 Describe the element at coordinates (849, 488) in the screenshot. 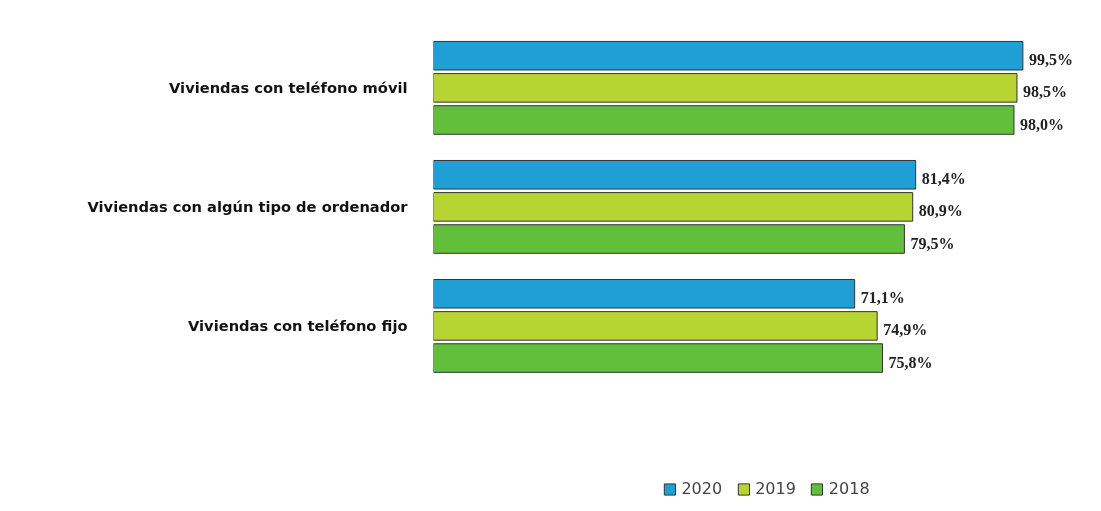

I see `legend-label: 2018` at that location.